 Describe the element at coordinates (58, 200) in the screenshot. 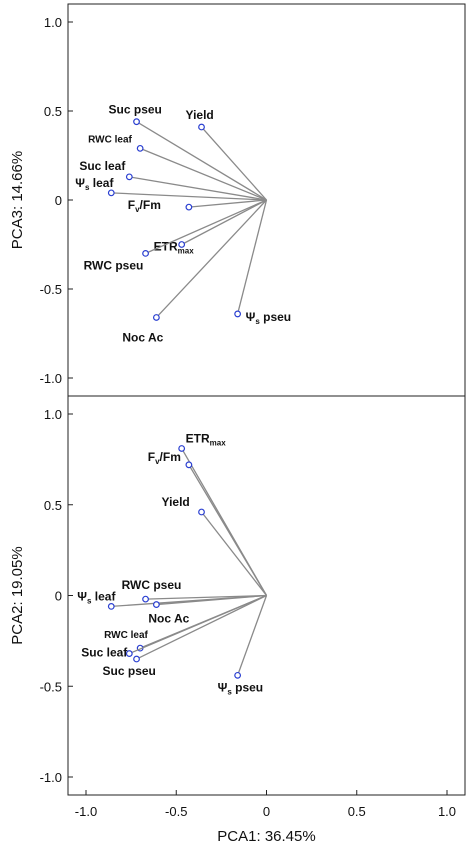

I see `y-tick-label: 0` at that location.